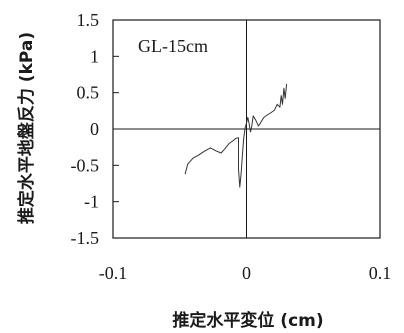 The width and height of the screenshot is (404, 333). I want to click on x-axis-title: 推定水平変位 (cm), so click(247, 320).